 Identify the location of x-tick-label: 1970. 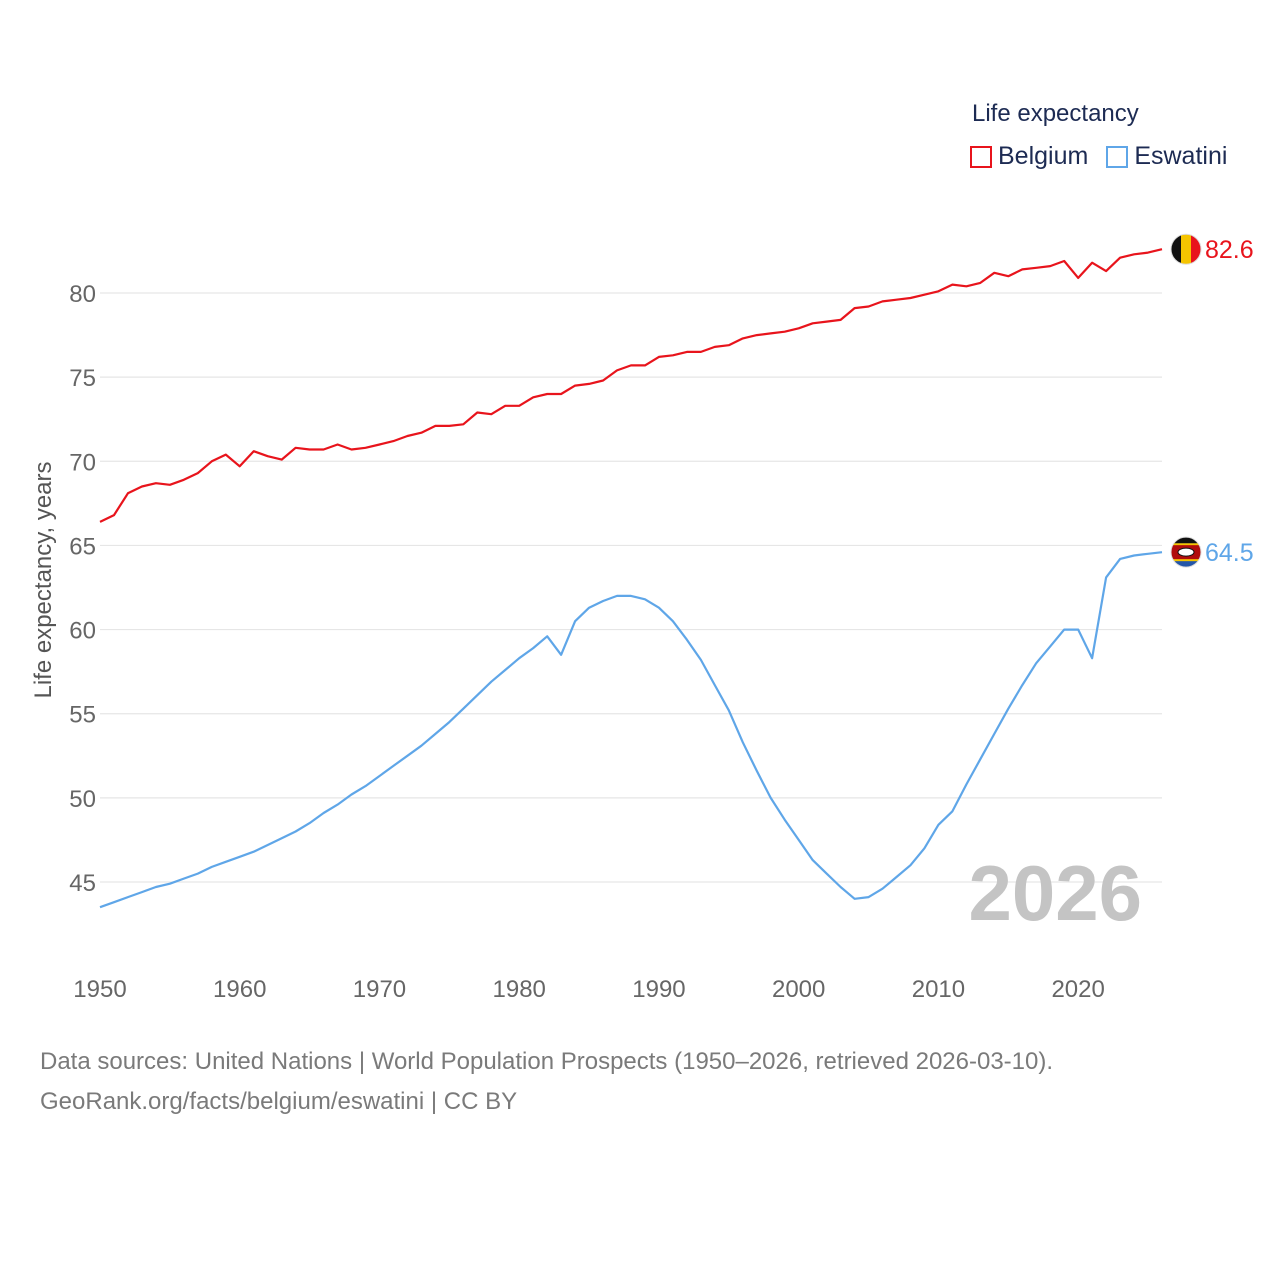
(379, 989).